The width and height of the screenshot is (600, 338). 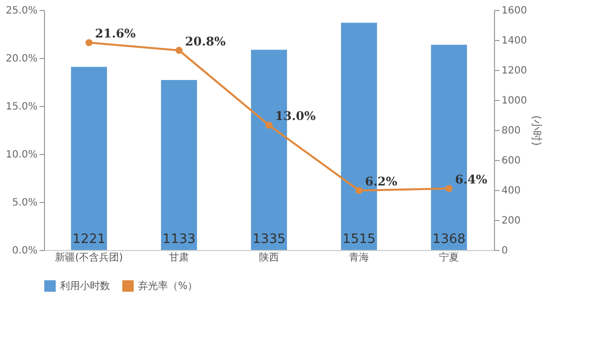 What do you see at coordinates (22, 107) in the screenshot?
I see `y-tick-label: 15.0%` at bounding box center [22, 107].